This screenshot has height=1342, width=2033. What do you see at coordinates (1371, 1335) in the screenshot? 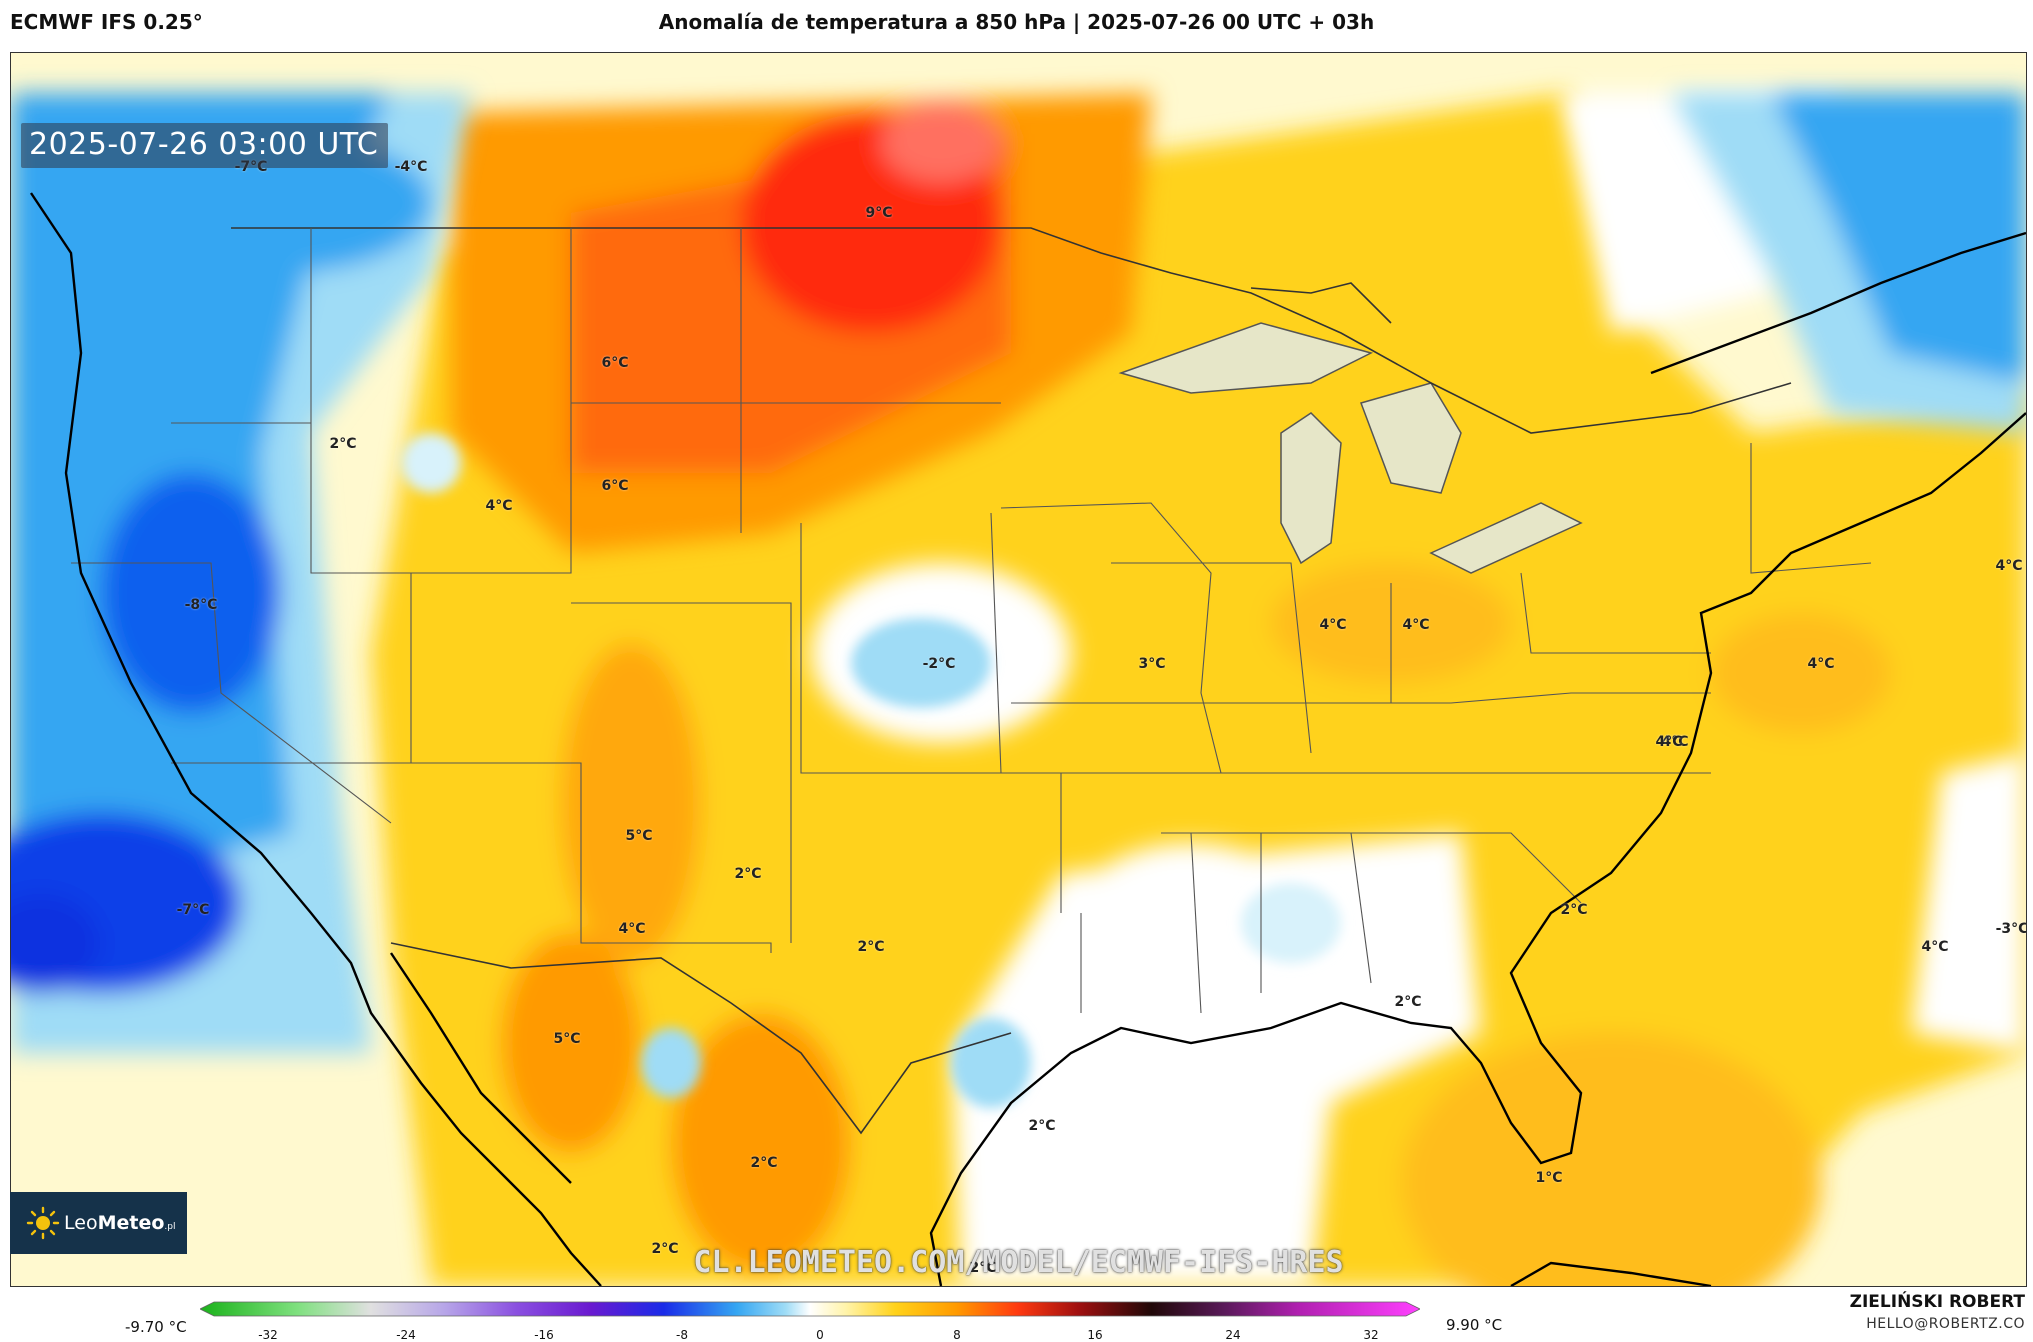
I see `scale-tick-label: 32` at bounding box center [1371, 1335].